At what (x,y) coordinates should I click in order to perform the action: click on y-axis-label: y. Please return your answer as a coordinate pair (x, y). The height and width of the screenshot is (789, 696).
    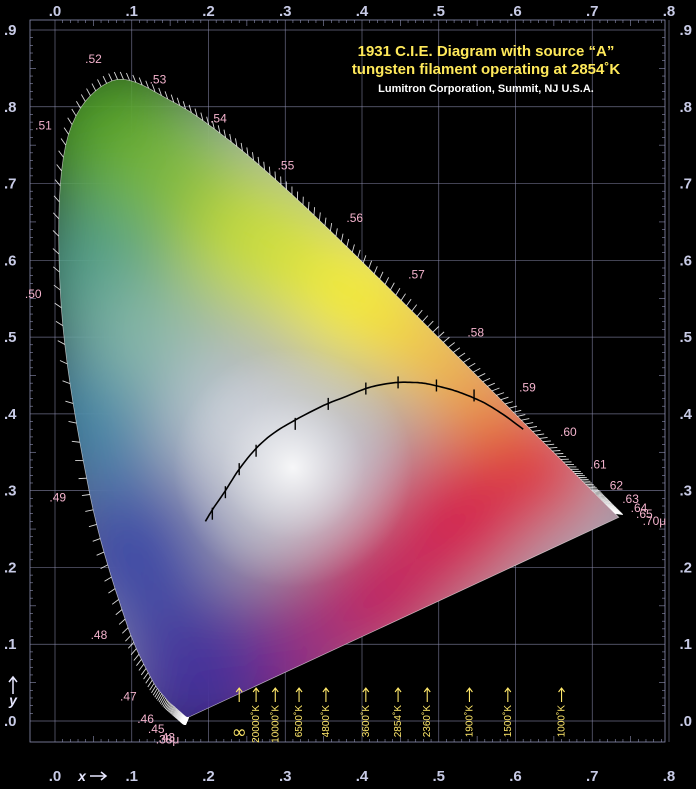
    Looking at the image, I should click on (13, 700).